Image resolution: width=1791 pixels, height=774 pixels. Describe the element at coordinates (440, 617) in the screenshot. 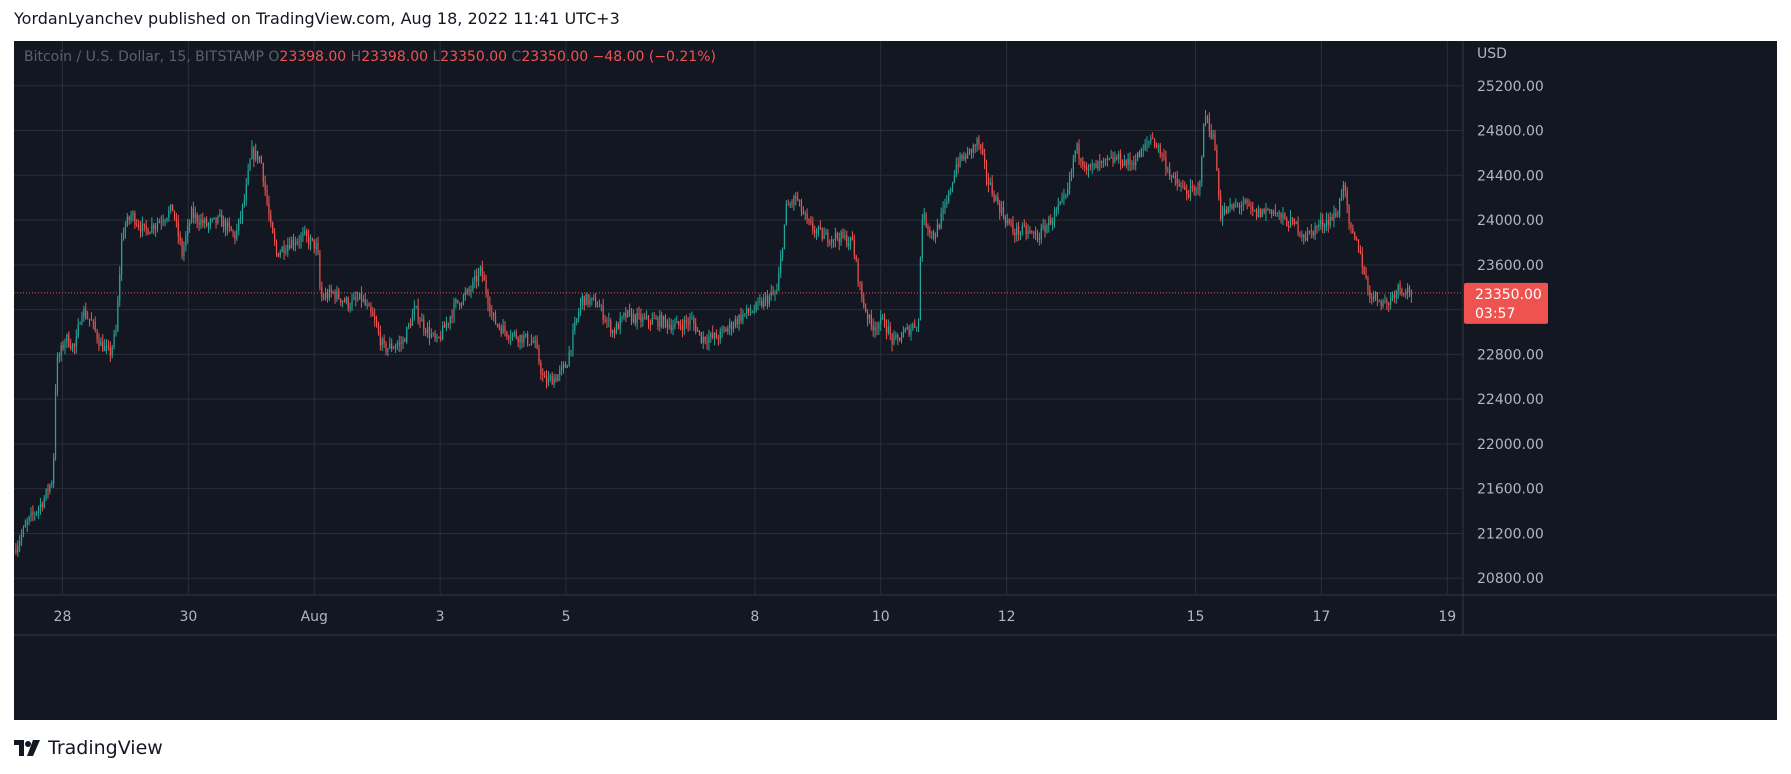

I see `x-tick-label: 3` at that location.